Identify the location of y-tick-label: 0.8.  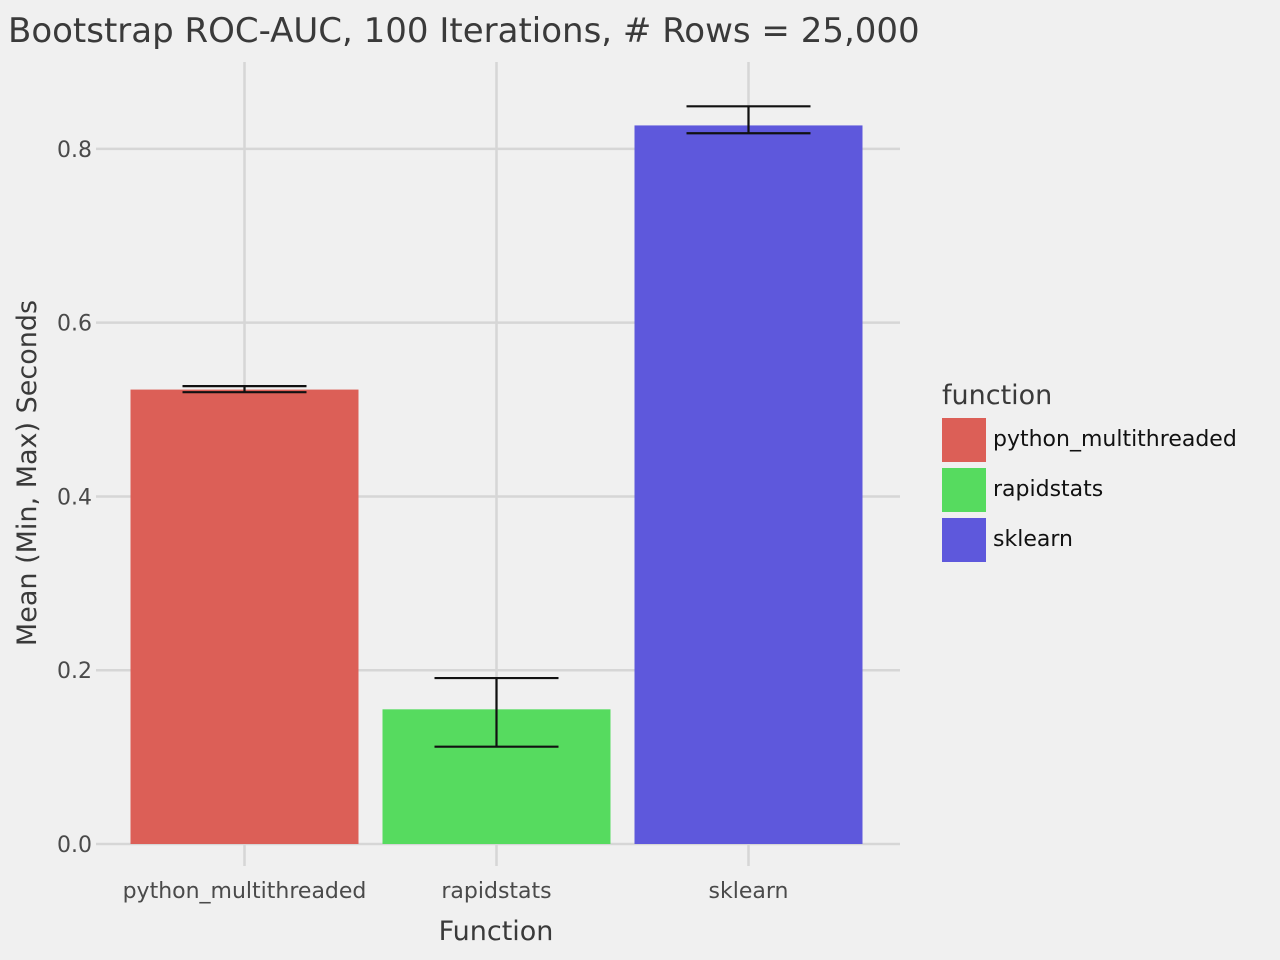
(74, 150).